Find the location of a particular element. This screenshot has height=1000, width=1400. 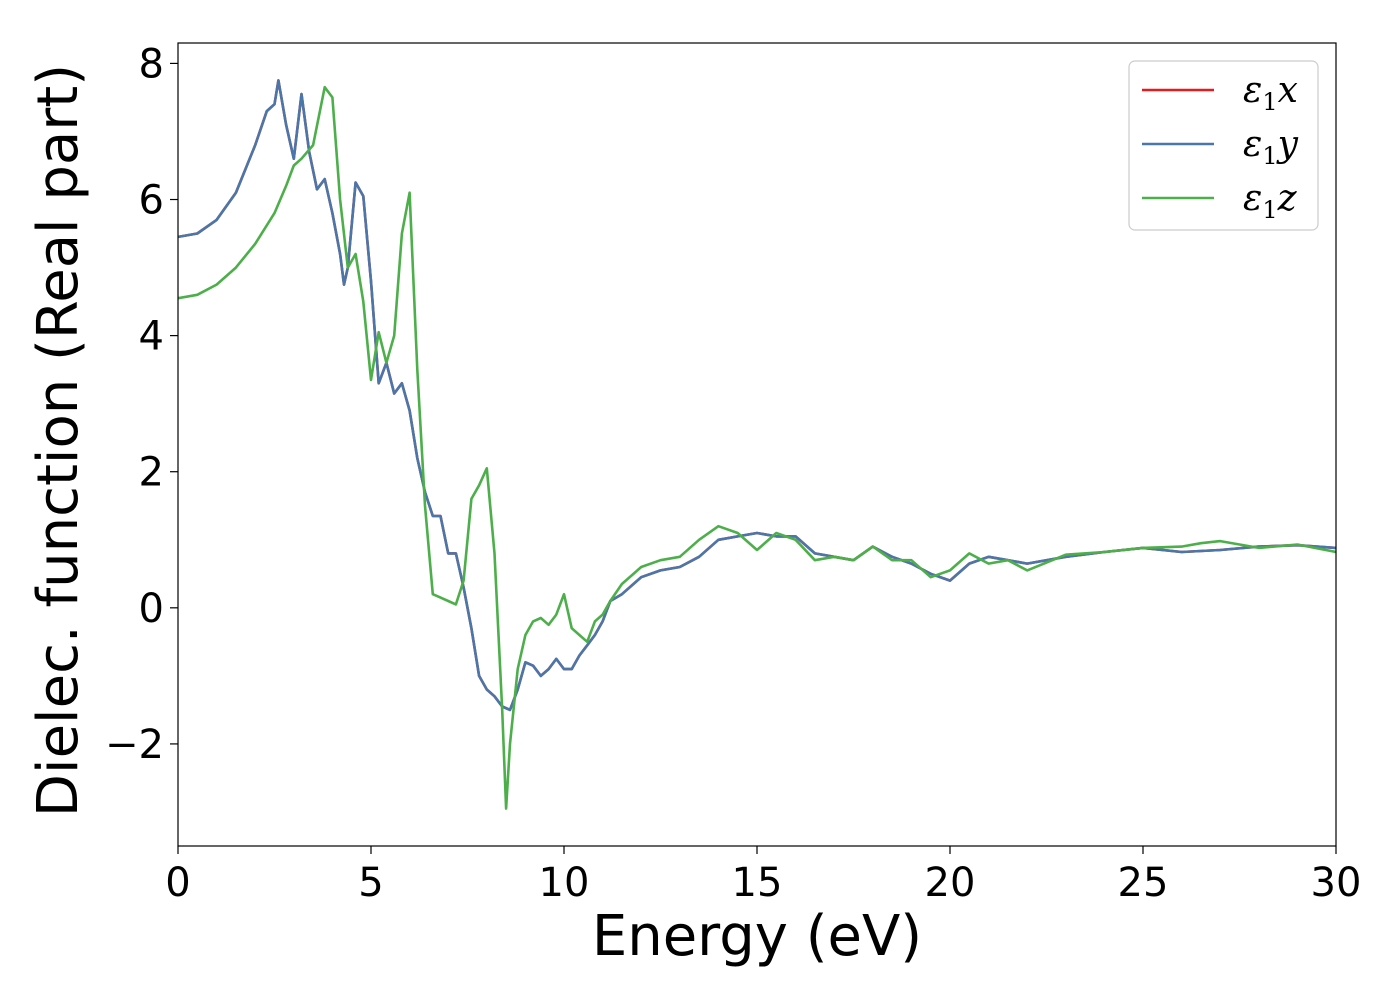

y-axis-title: Dielec. function (Real part) is located at coordinates (58, 440).